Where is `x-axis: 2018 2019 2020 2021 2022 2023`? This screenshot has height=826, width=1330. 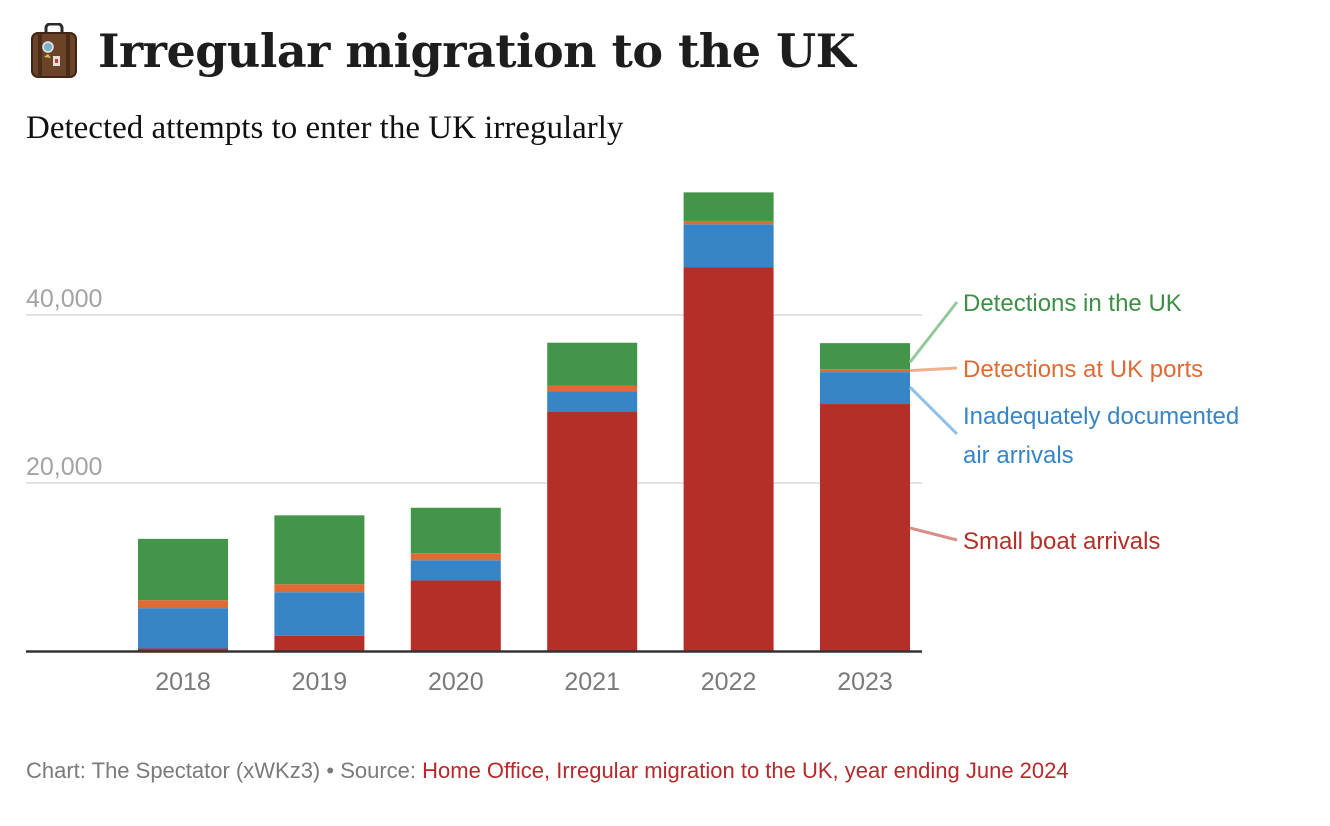 x-axis: 2018 2019 2020 2021 2022 2023 is located at coordinates (474, 673).